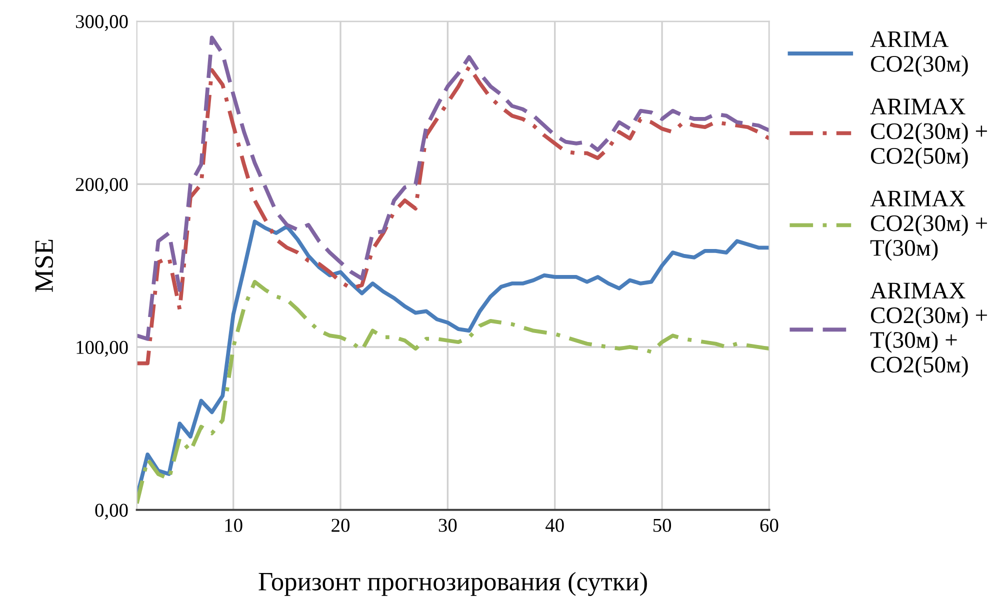  What do you see at coordinates (111, 512) in the screenshot?
I see `y-tick-label: 0,00` at bounding box center [111, 512].